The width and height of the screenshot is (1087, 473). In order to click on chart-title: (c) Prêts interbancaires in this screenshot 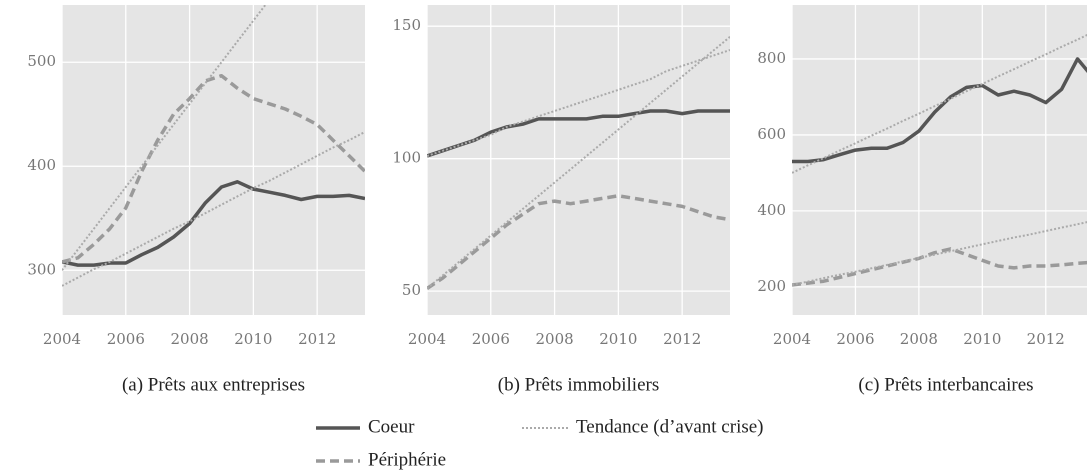, I will do `click(945, 384)`.